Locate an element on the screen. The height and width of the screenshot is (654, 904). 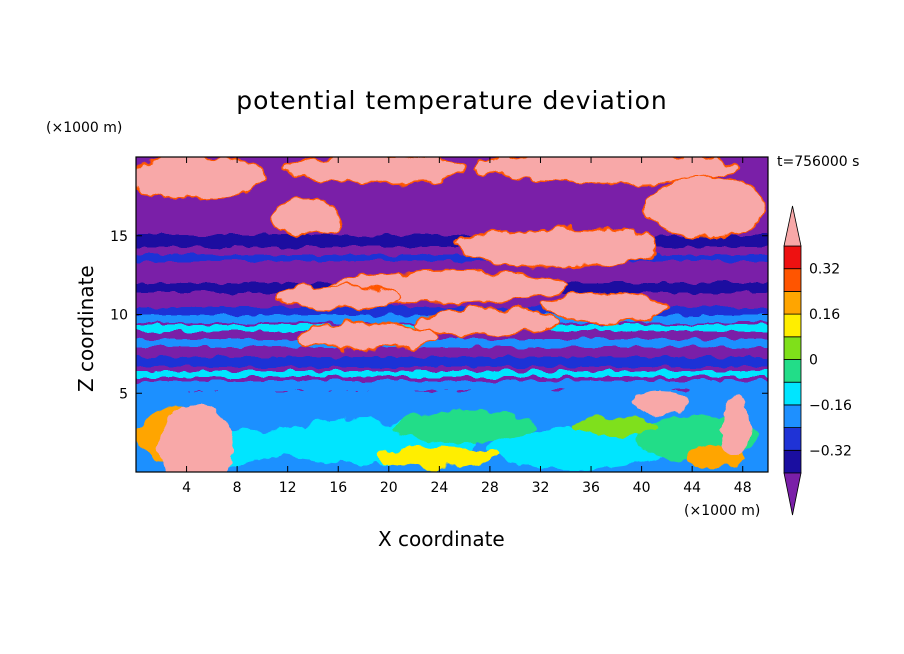
x-axis-unit: (×1000 m) is located at coordinates (722, 511).